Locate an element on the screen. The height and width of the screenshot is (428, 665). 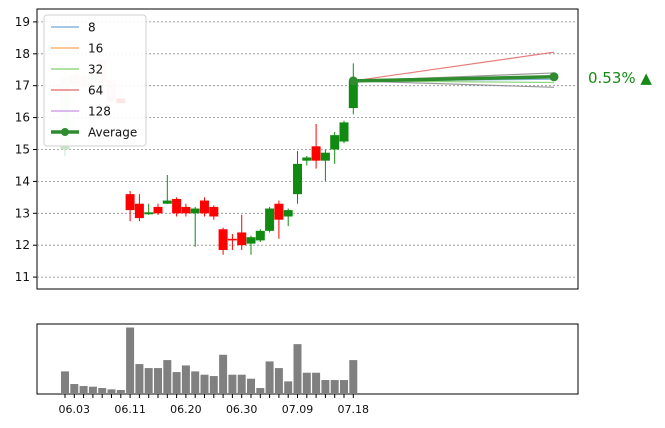
y-tick-label: 12 is located at coordinates (22, 245).